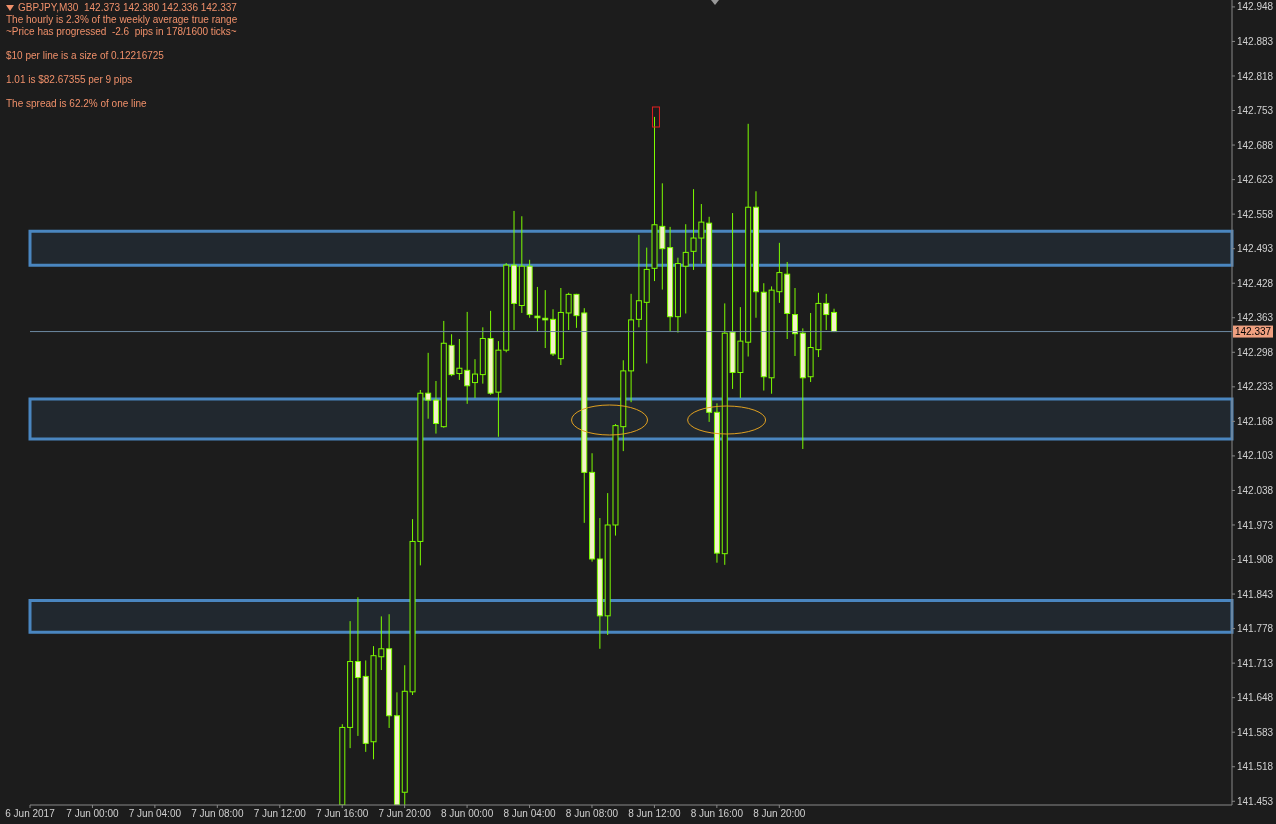 The height and width of the screenshot is (824, 1276). I want to click on y-tick-label: 142.233, so click(1255, 387).